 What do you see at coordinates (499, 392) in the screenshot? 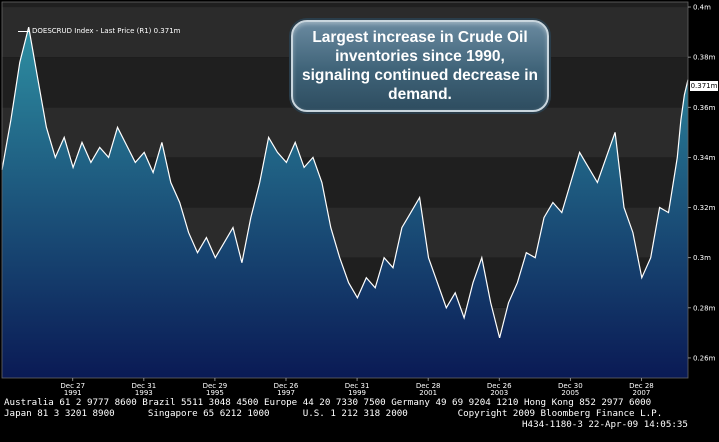
I see `x-tick-year: 2003` at bounding box center [499, 392].